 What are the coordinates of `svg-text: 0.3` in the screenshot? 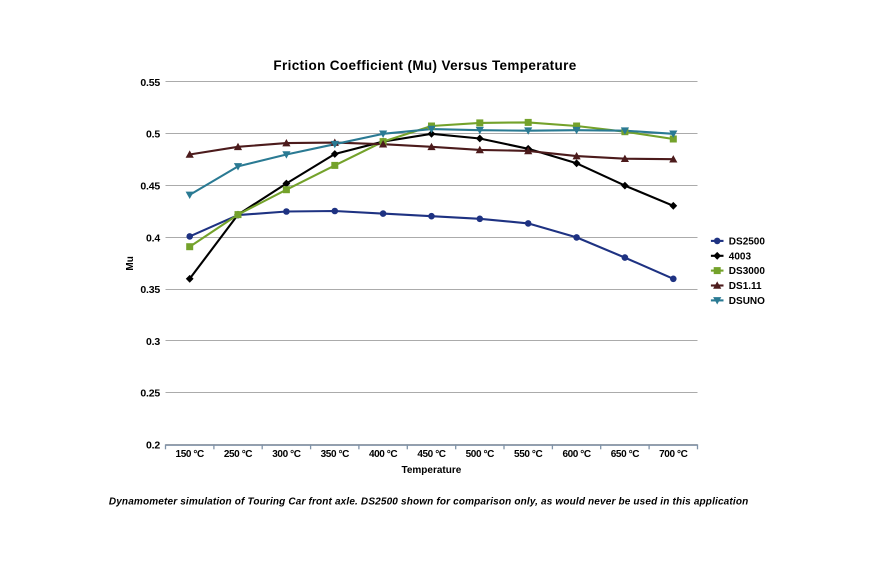 It's located at (153, 342).